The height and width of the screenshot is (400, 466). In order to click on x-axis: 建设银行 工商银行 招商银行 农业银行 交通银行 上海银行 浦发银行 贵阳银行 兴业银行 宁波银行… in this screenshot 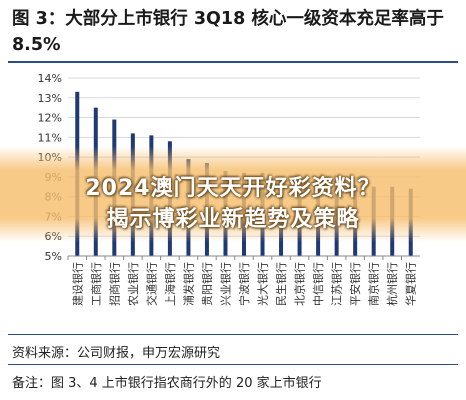, I will do `click(243, 280)`.